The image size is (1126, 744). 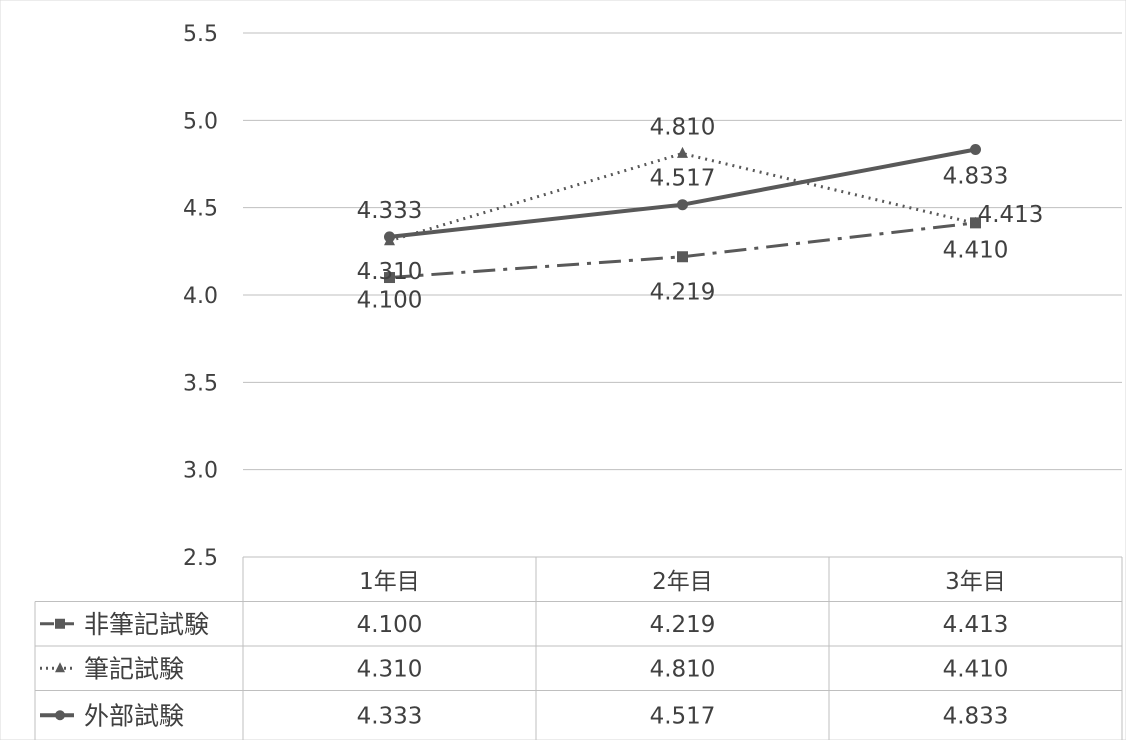 What do you see at coordinates (682, 214) in the screenshot?
I see `series-lines` at bounding box center [682, 214].